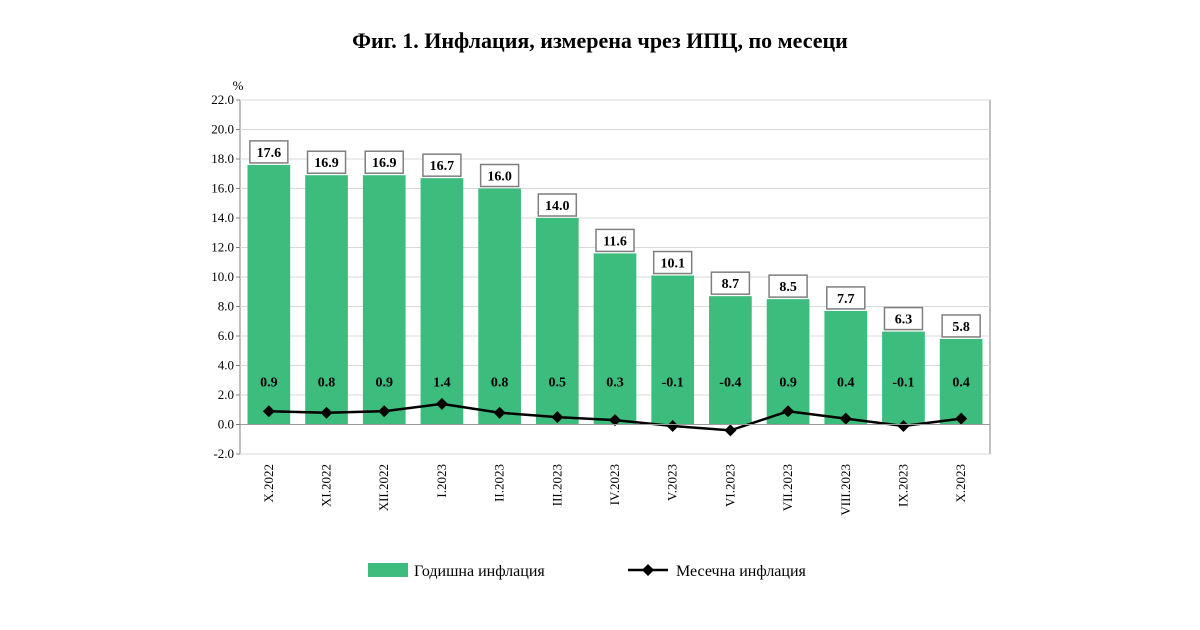 Image resolution: width=1200 pixels, height=630 pixels. What do you see at coordinates (787, 487) in the screenshot?
I see `x-tick-label: VII.2023` at bounding box center [787, 487].